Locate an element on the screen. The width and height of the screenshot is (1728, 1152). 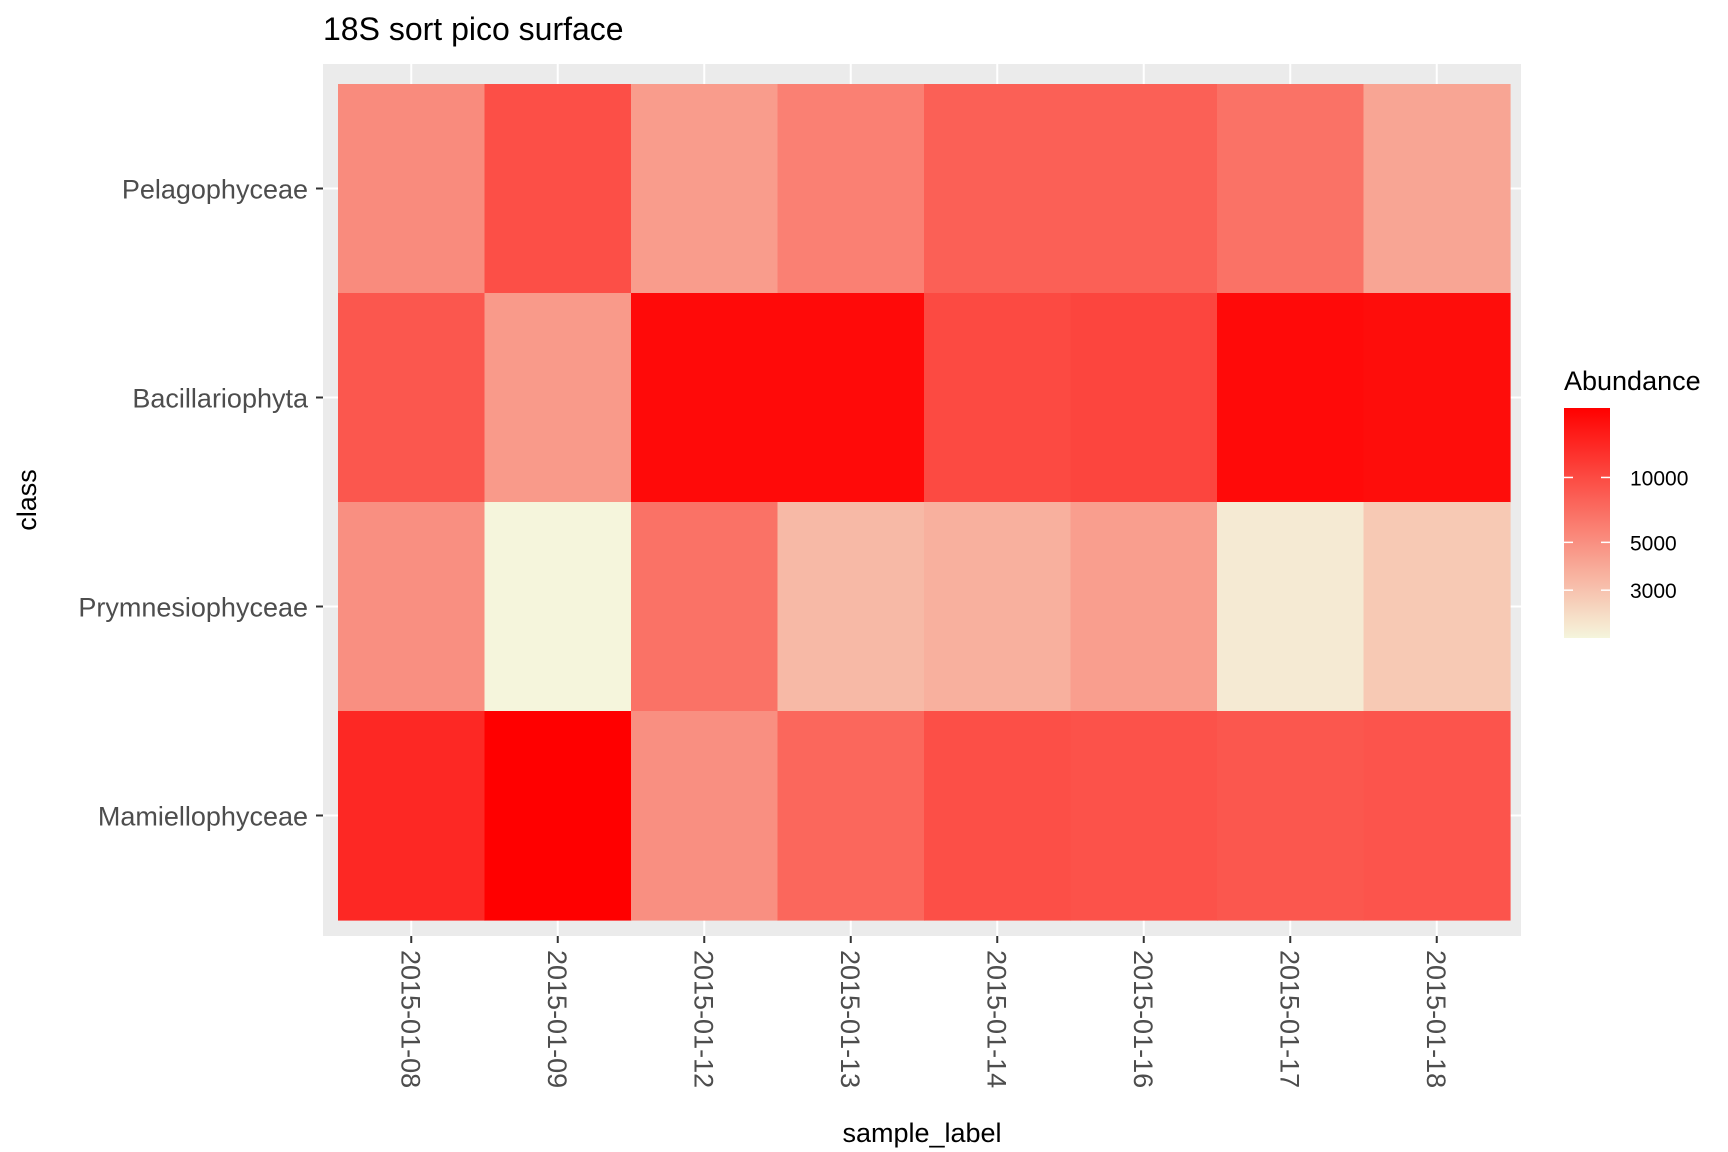
legend-colorbar is located at coordinates (1587, 523).